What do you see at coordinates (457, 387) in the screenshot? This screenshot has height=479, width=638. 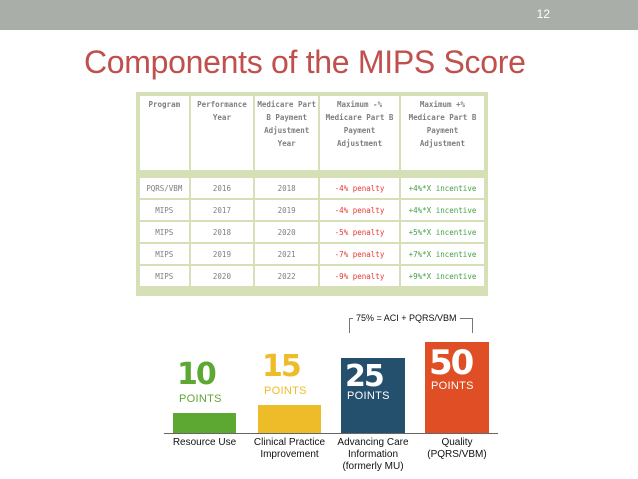 I see `quality-bar` at bounding box center [457, 387].